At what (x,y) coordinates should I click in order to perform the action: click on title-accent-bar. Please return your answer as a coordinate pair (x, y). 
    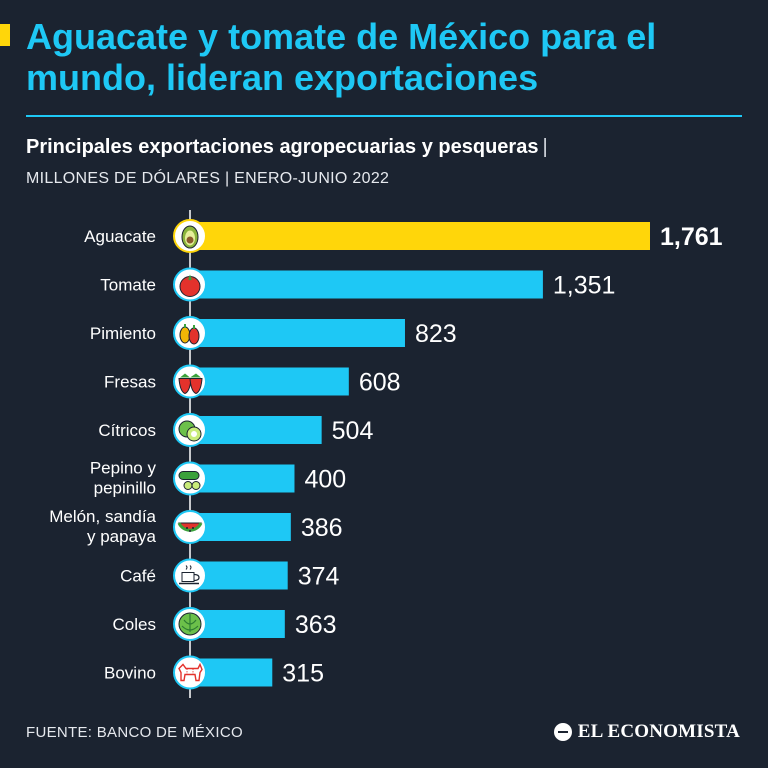
    Looking at the image, I should click on (5, 35).